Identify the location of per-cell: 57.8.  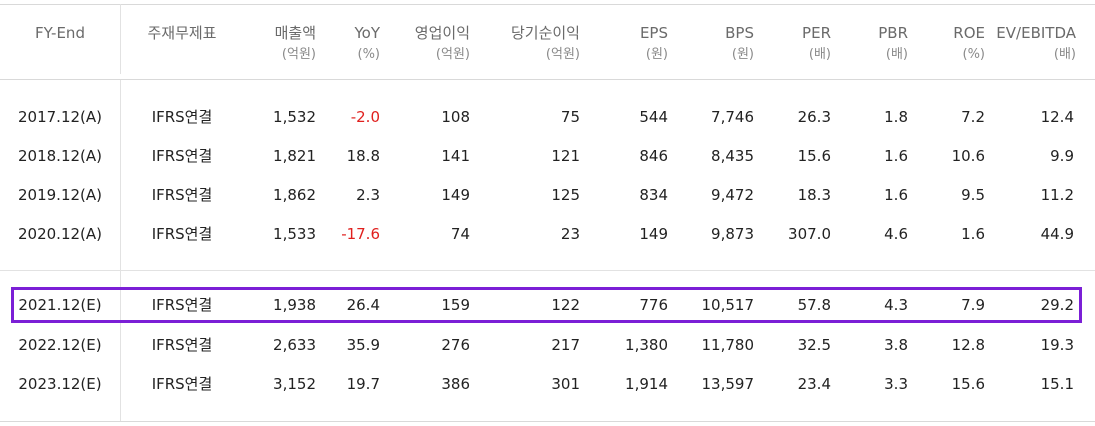
(814, 305).